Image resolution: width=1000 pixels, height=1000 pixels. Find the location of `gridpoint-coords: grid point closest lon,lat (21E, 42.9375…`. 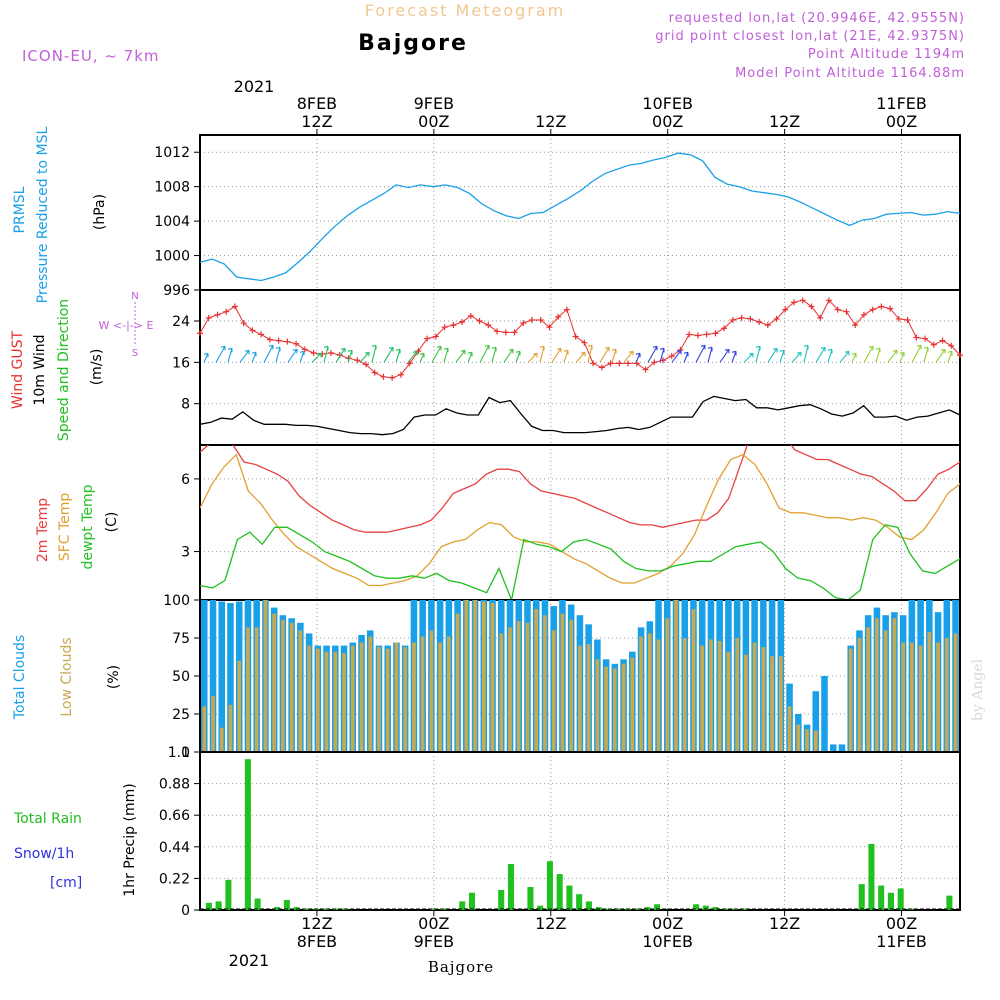

gridpoint-coords: grid point closest lon,lat (21E, 42.9375… is located at coordinates (810, 36).